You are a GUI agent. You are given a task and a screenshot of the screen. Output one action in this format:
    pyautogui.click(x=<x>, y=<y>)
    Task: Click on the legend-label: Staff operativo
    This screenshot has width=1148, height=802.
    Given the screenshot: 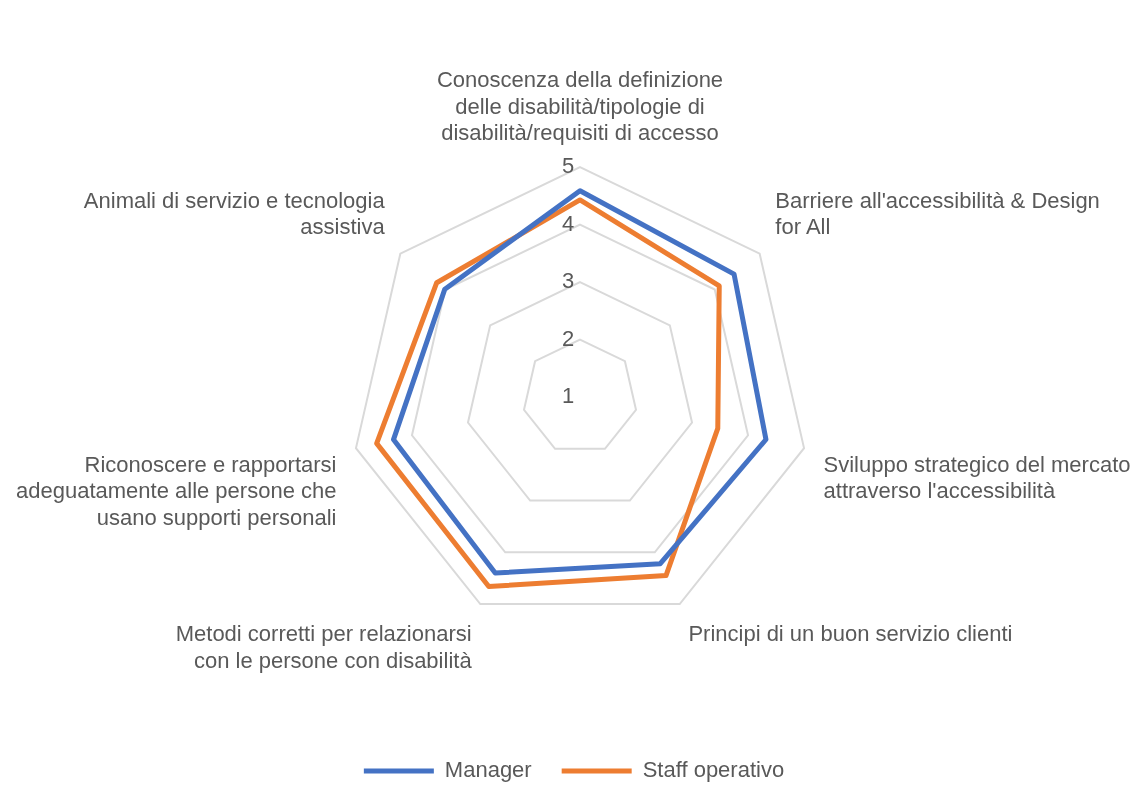 What is the action you would take?
    pyautogui.click(x=713, y=770)
    